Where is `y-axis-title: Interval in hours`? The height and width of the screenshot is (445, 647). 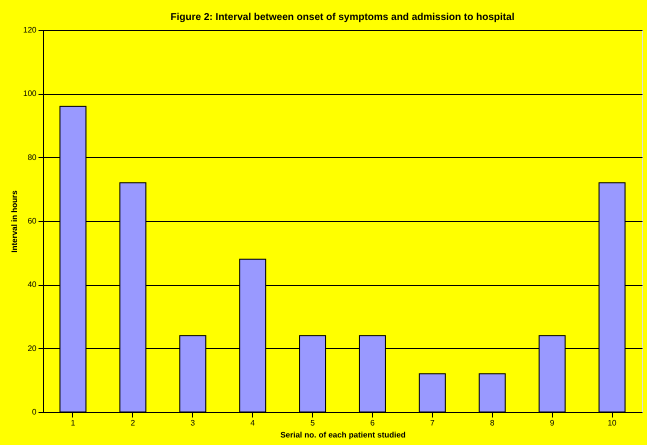
y-axis-title: Interval in hours is located at coordinates (15, 221).